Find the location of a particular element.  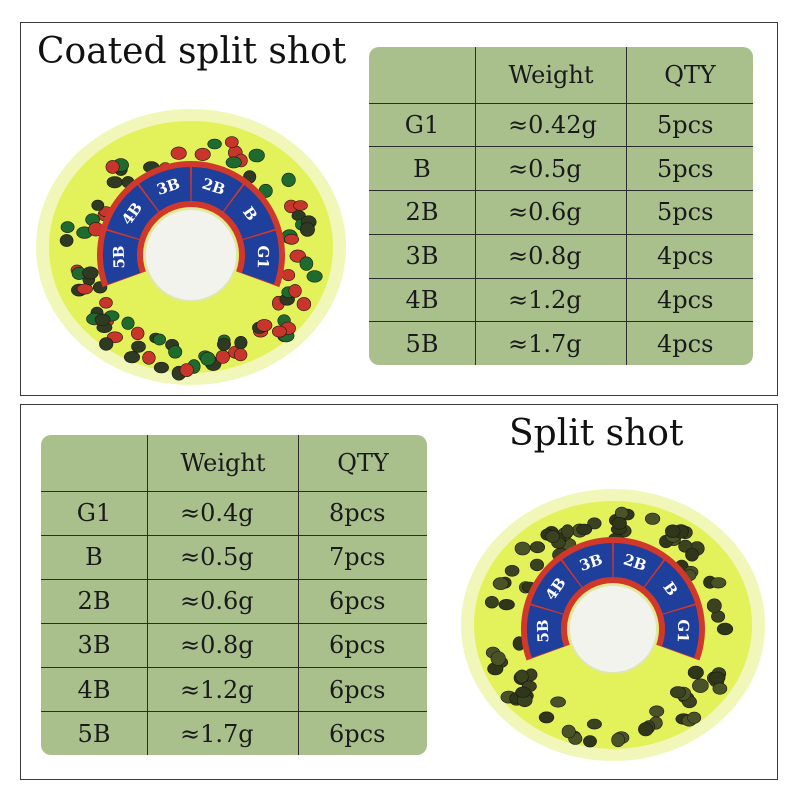

table-row: G1 ≈0.42g 5pcs is located at coordinates (561, 125).